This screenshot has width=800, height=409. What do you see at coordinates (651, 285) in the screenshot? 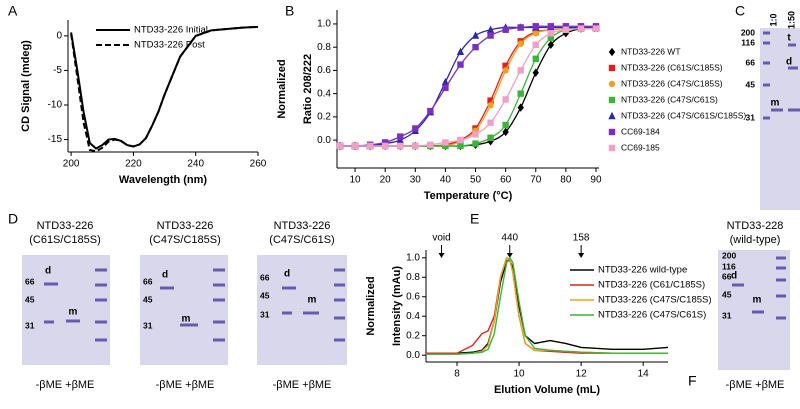
I see `legend-label: NTD33-226 (C61/C185S)` at bounding box center [651, 285].